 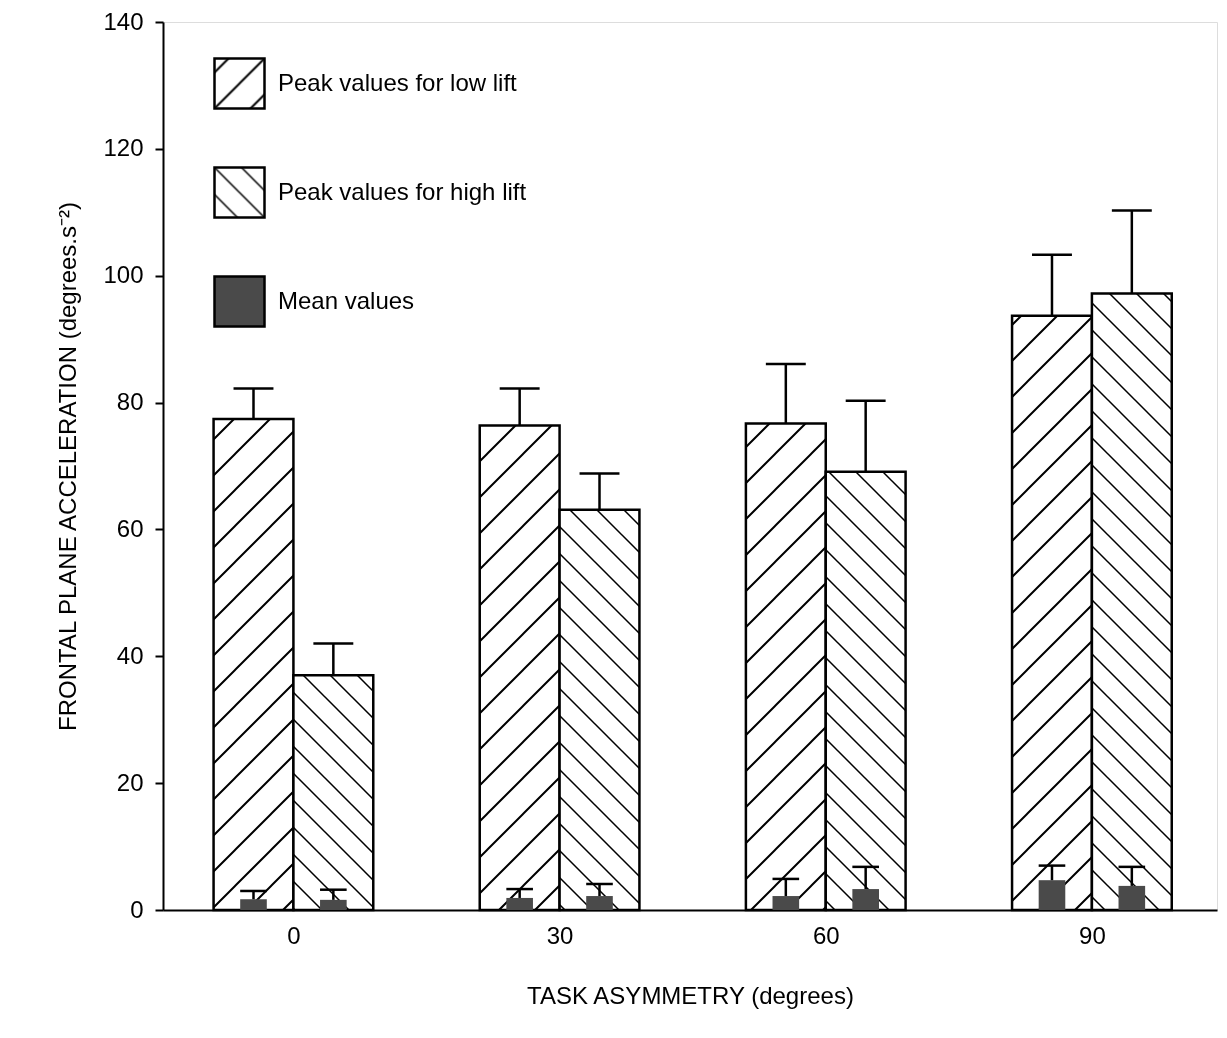 I want to click on y-axis-title: FRONTAL PLANE ACCELERATION (degrees.s⁻²), so click(x=68, y=466).